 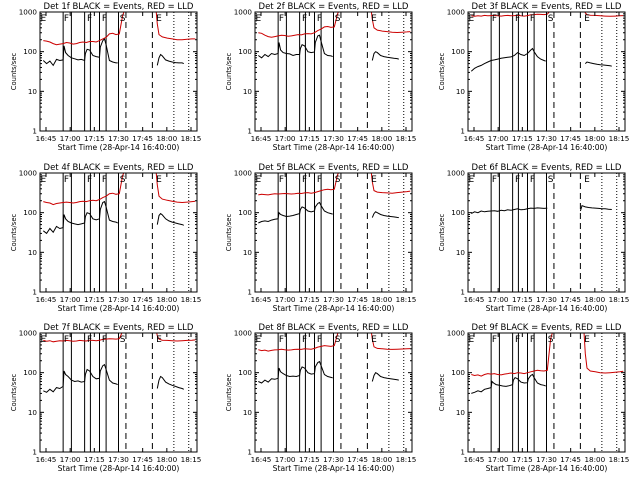 I want to click on chart-title: Det 6f BLACK = Events, RED = LLD, so click(x=547, y=168).